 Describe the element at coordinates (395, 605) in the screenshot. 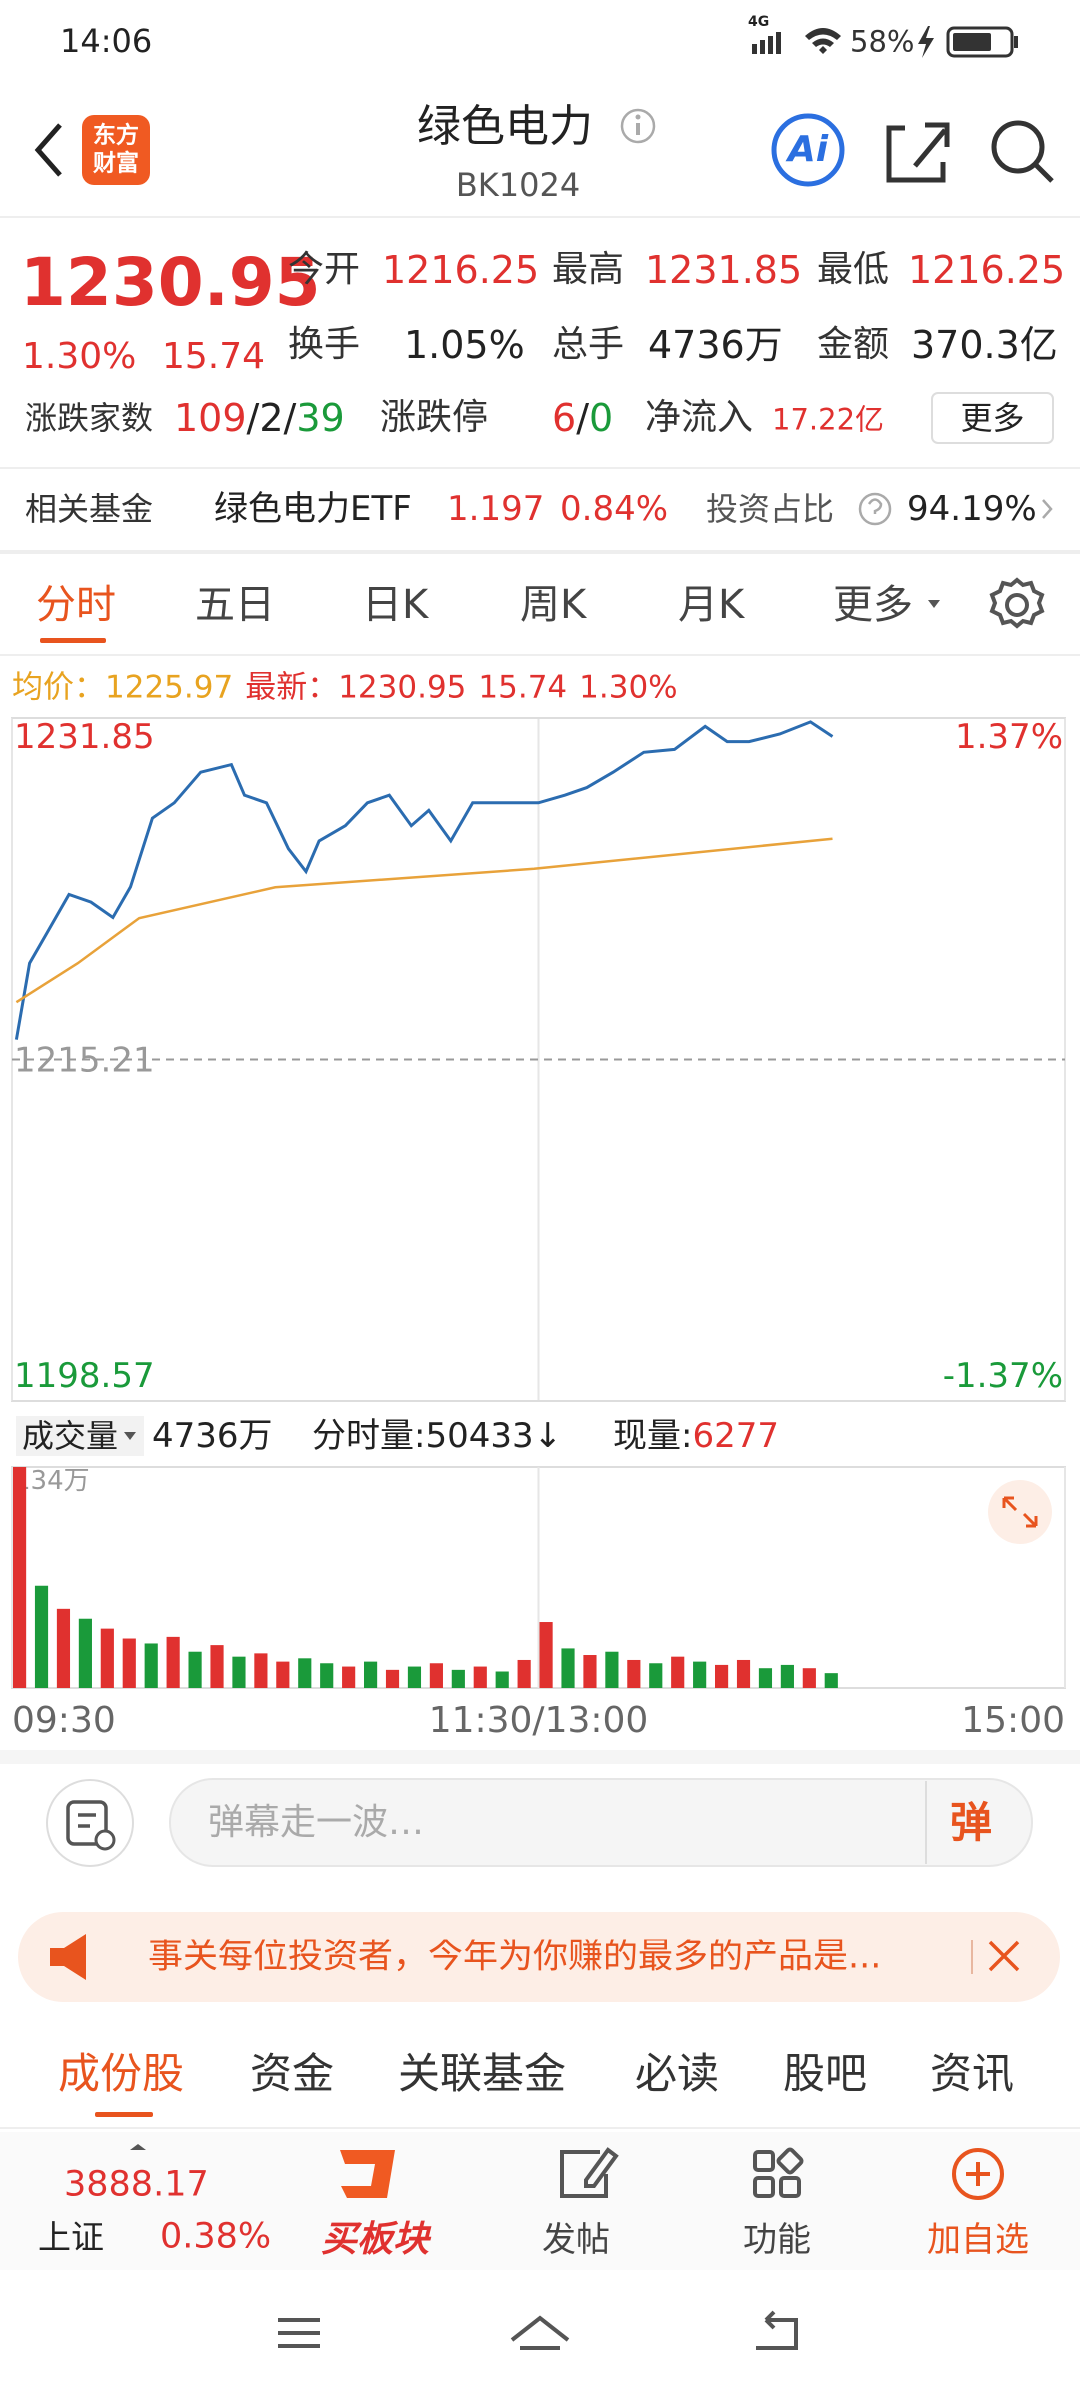

I see `tab: 日K` at that location.